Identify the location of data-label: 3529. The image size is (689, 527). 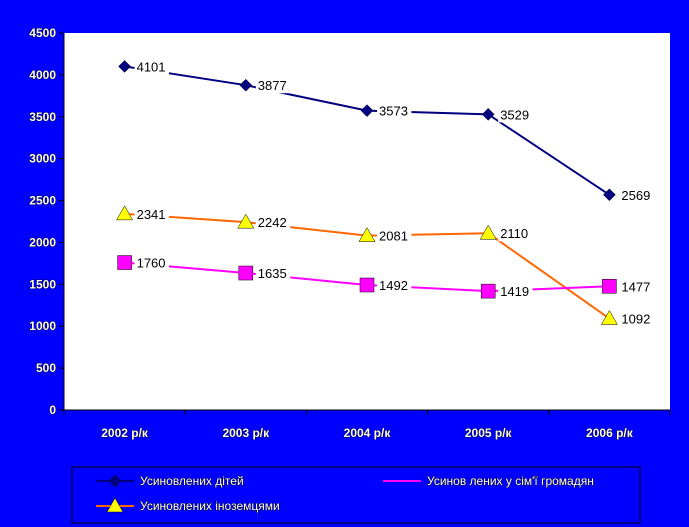
(514, 114).